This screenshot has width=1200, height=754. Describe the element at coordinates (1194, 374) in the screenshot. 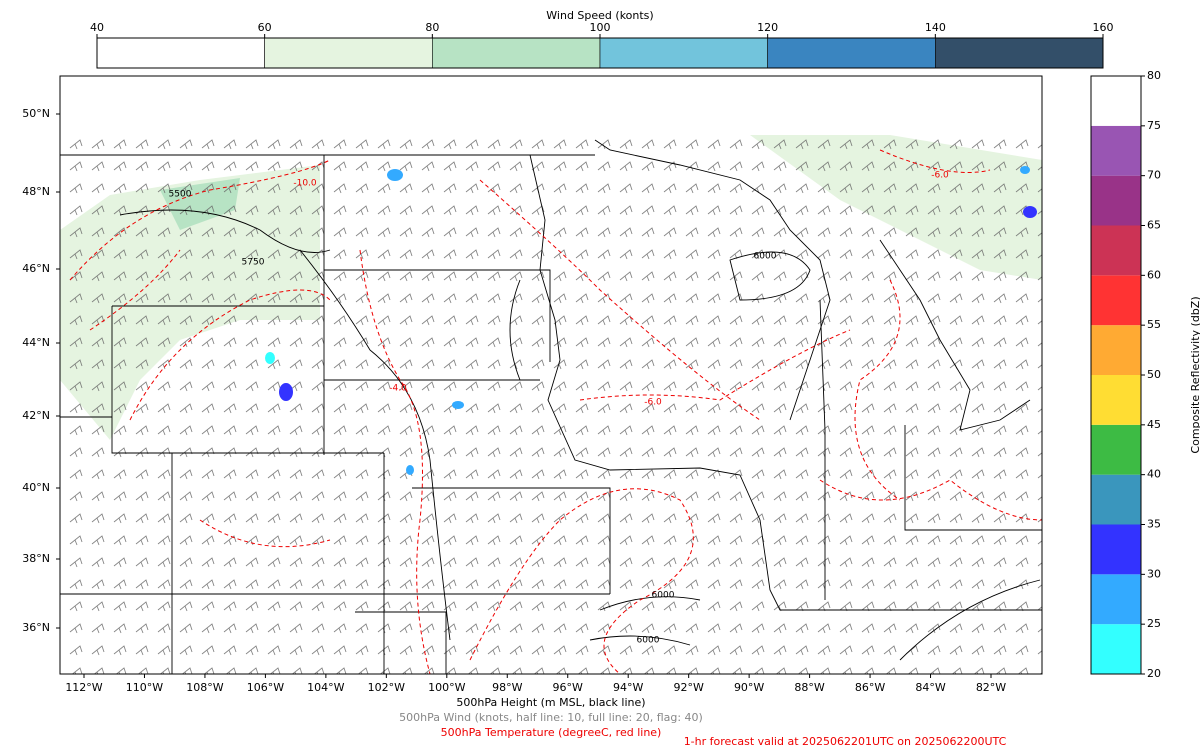

I see `reflectivity-colorbar-label: Composite Reflectivity (dbZ)` at that location.